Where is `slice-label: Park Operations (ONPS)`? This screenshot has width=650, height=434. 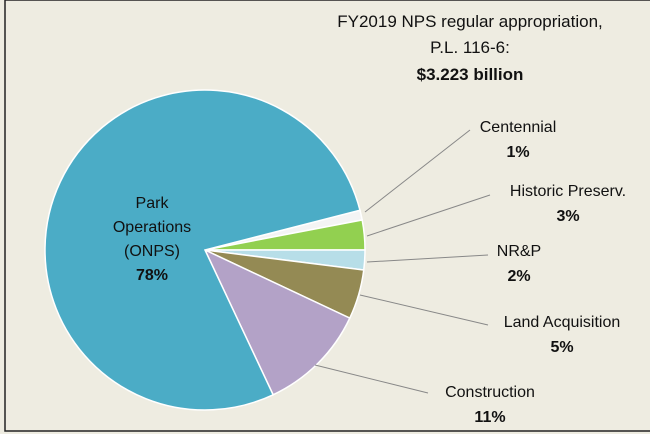 slice-label: Park Operations (ONPS) is located at coordinates (152, 227).